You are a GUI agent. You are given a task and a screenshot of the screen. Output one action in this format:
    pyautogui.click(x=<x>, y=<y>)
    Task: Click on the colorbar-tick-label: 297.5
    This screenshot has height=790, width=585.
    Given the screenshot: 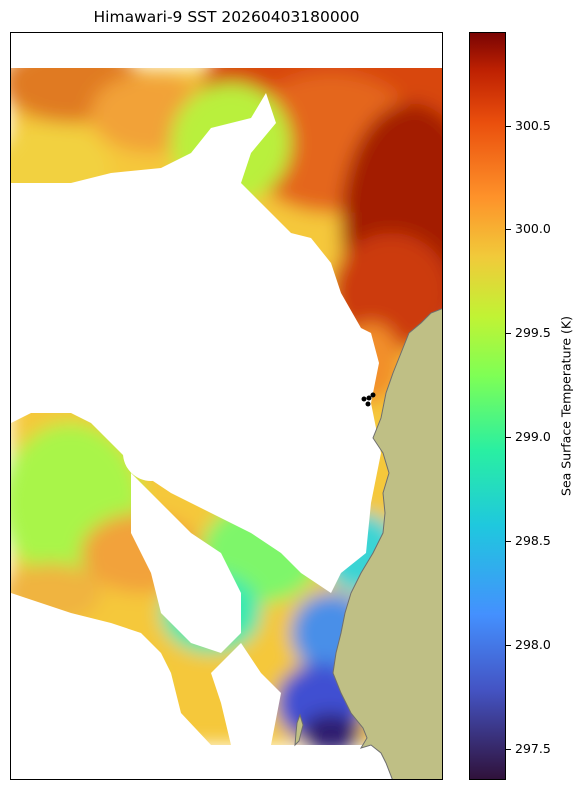 What is the action you would take?
    pyautogui.click(x=533, y=748)
    